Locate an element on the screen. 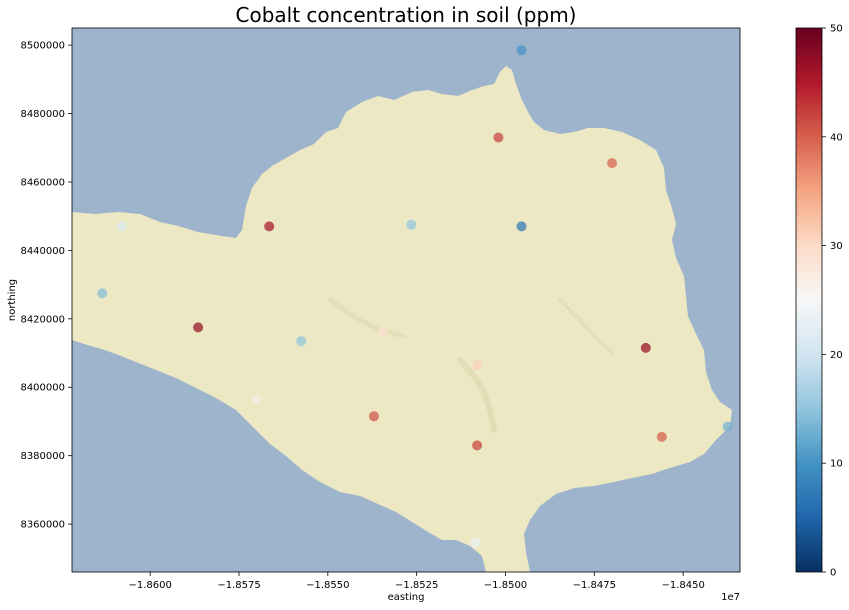  chart-title: Cobalt concentration in soil (ppm) is located at coordinates (406, 15).